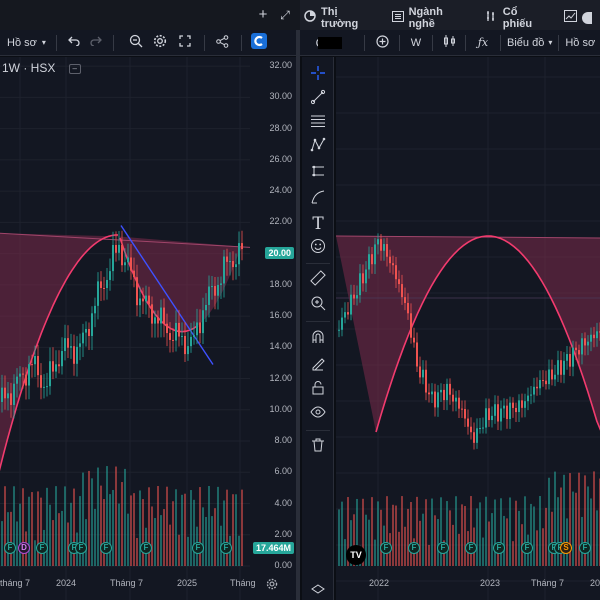 This screenshot has height=600, width=600. Describe the element at coordinates (223, 43) in the screenshot. I see `share-button` at that location.